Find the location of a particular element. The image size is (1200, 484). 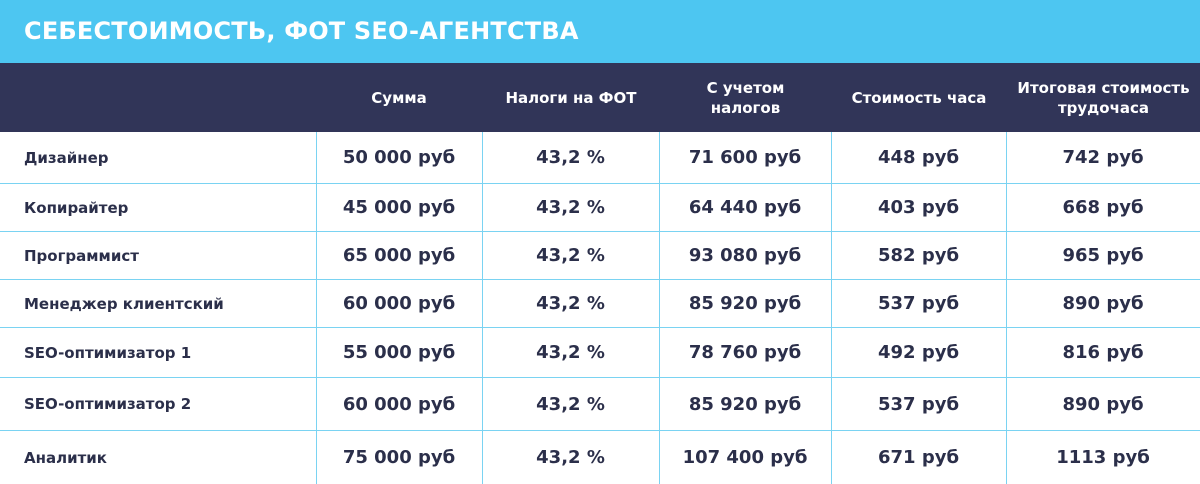

column-header-with-tax-line2: налогов is located at coordinates (745, 107).